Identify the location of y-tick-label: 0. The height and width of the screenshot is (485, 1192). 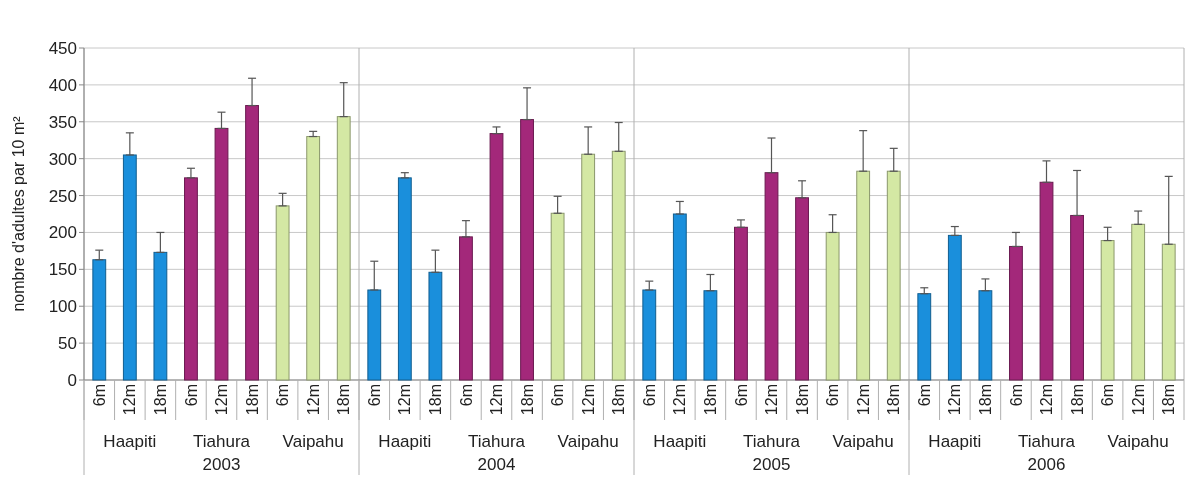
(72, 380).